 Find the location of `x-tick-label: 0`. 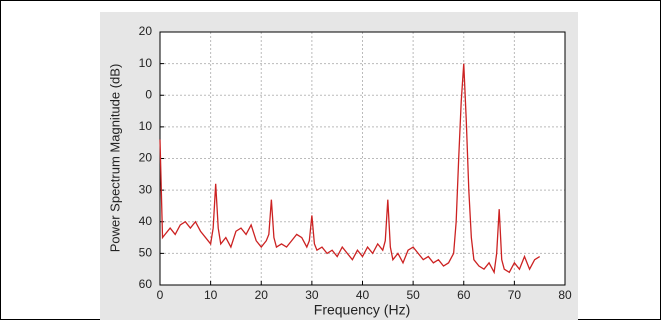

x-tick-label: 0 is located at coordinates (160, 295).